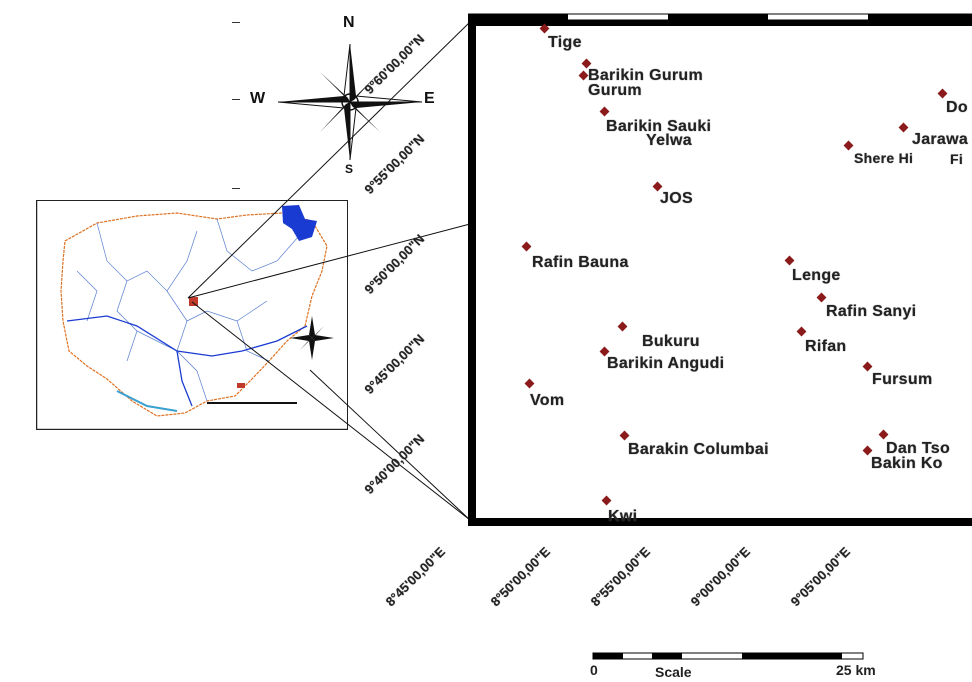 This screenshot has width=972, height=682. I want to click on compass-south-label: S, so click(349, 169).